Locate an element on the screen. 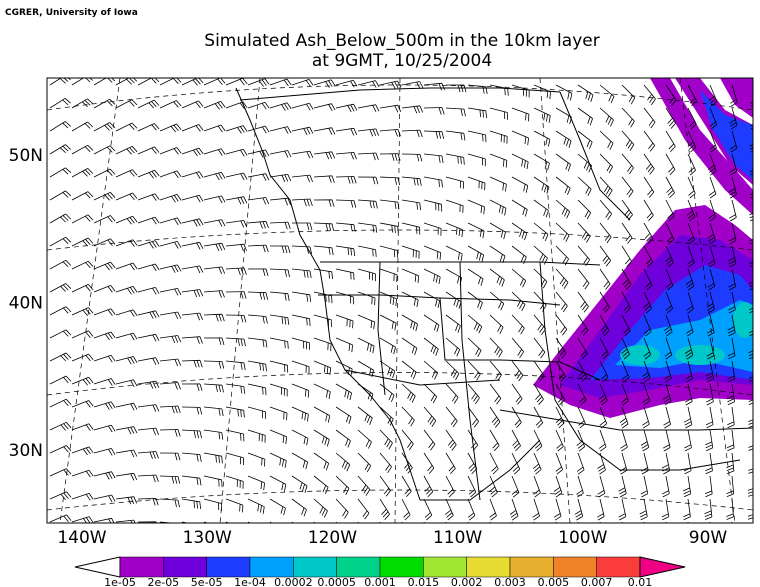  colorbar-over is located at coordinates (662, 567).